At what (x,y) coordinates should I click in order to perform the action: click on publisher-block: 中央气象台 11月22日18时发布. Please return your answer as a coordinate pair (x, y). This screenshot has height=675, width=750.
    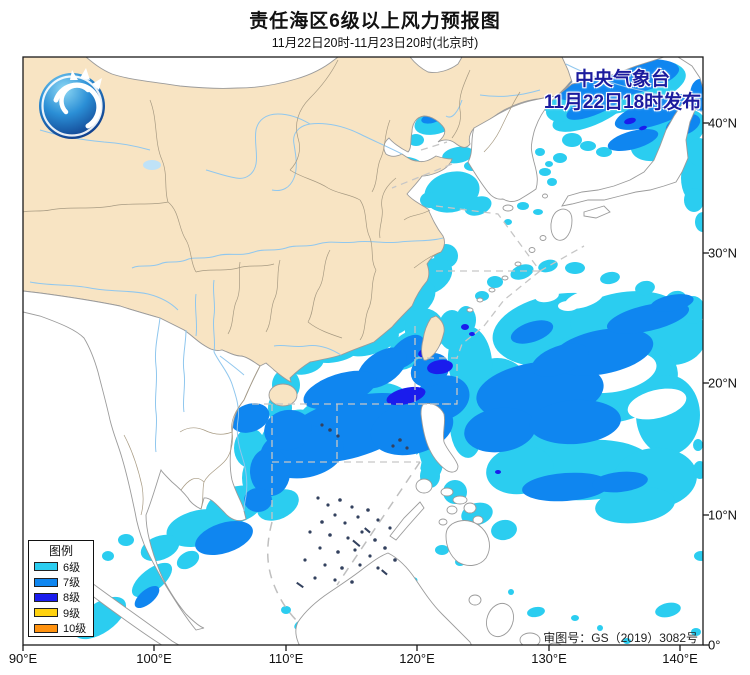
    Looking at the image, I should click on (622, 91).